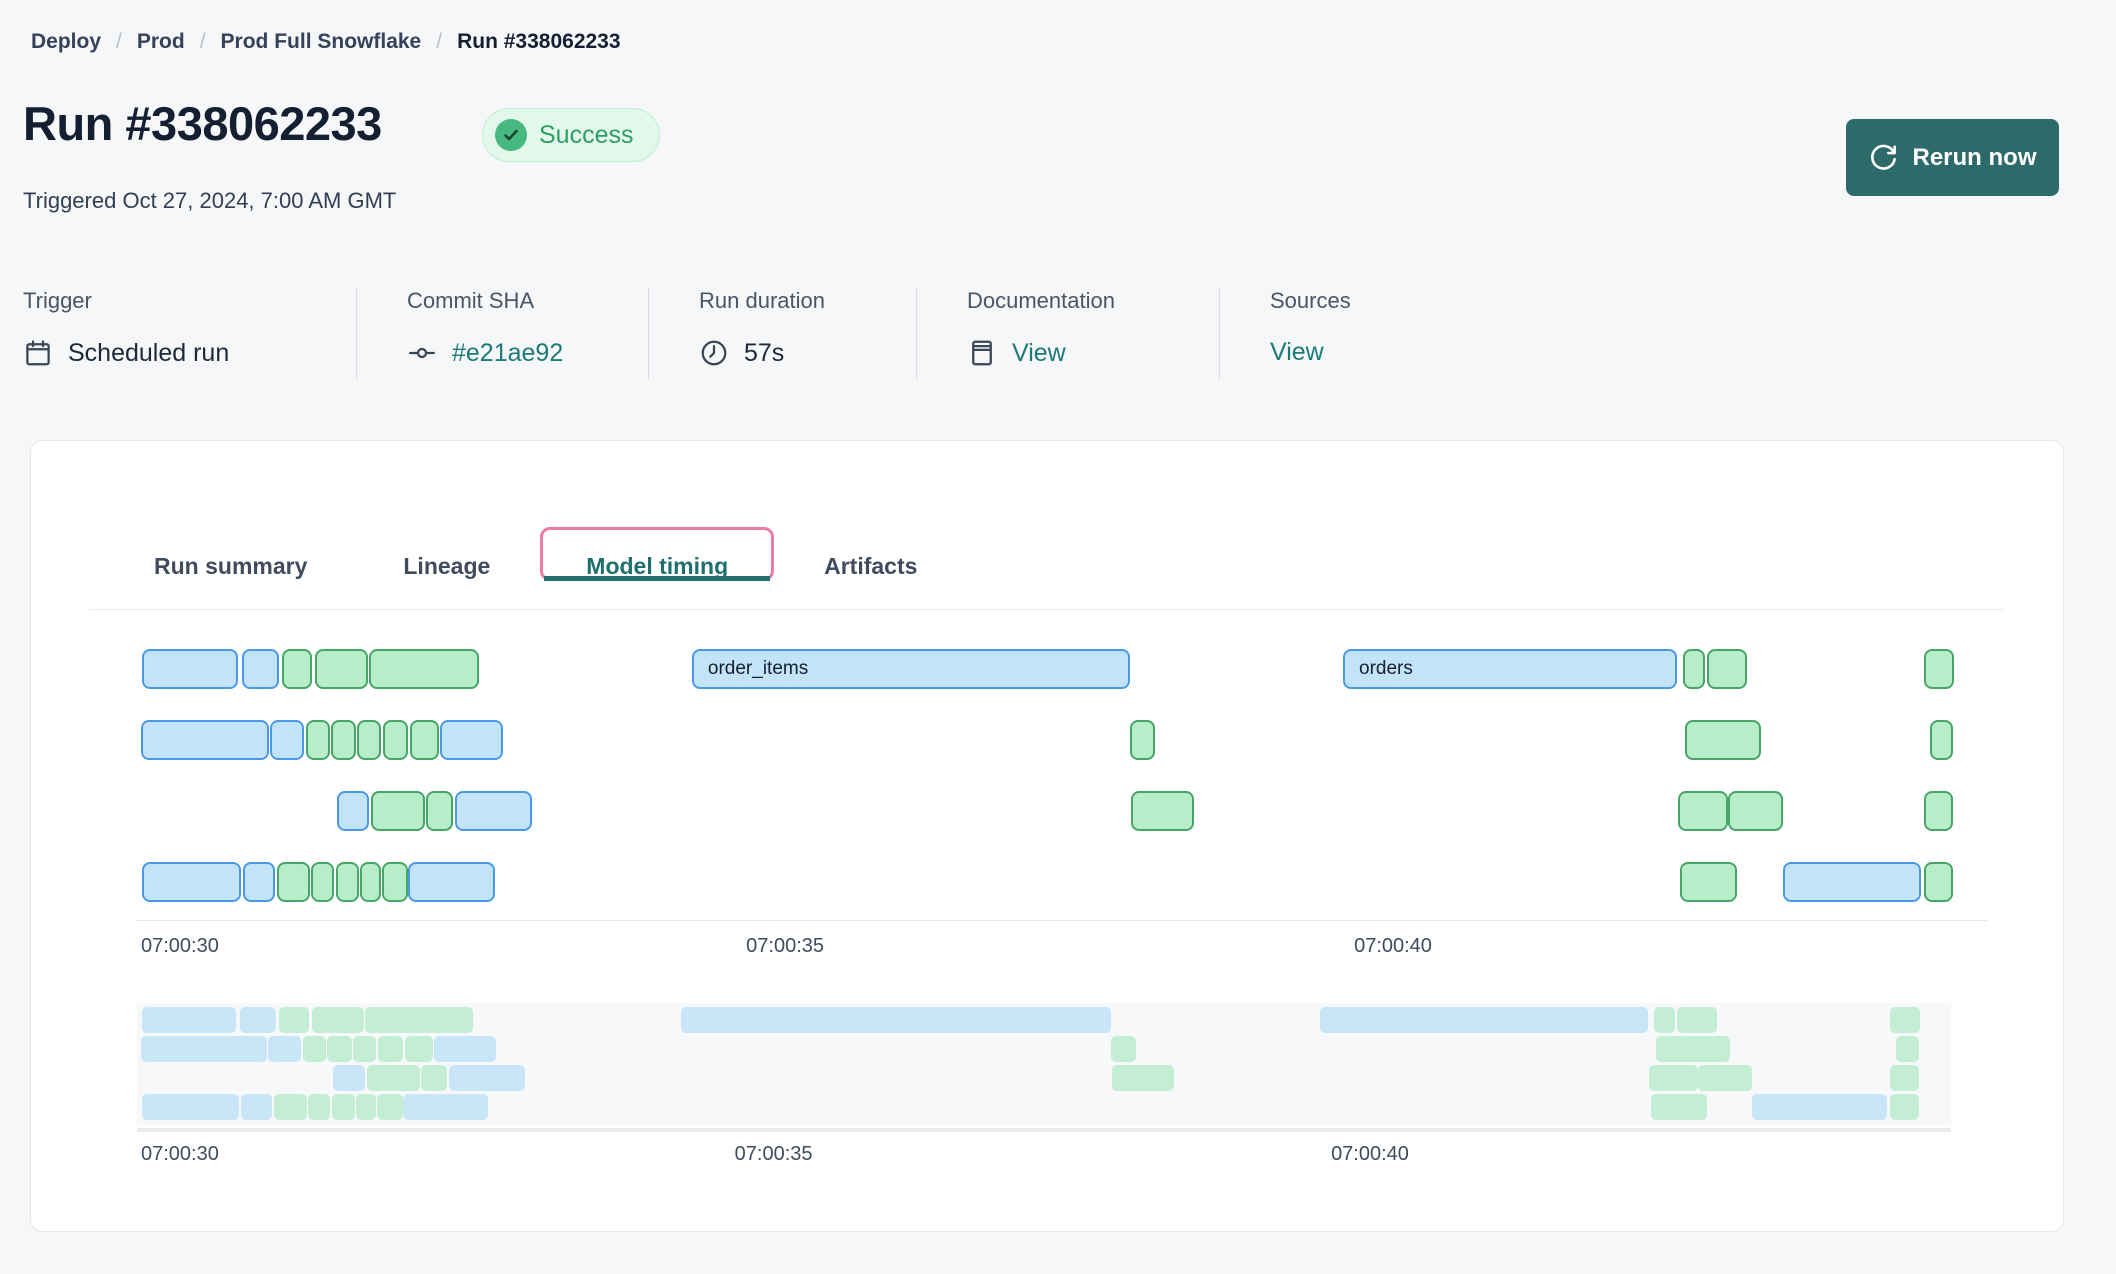  Describe the element at coordinates (38, 353) in the screenshot. I see `calendar-icon` at that location.